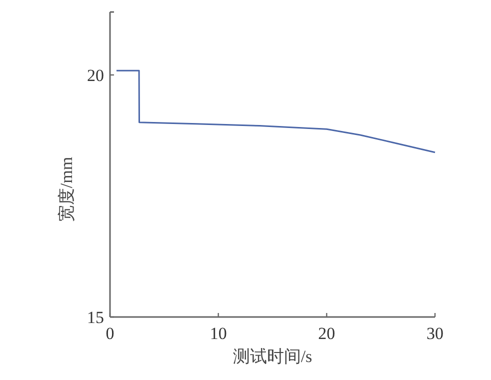 This screenshot has height=380, width=491. Describe the element at coordinates (276, 112) in the screenshot. I see `line-series` at that location.